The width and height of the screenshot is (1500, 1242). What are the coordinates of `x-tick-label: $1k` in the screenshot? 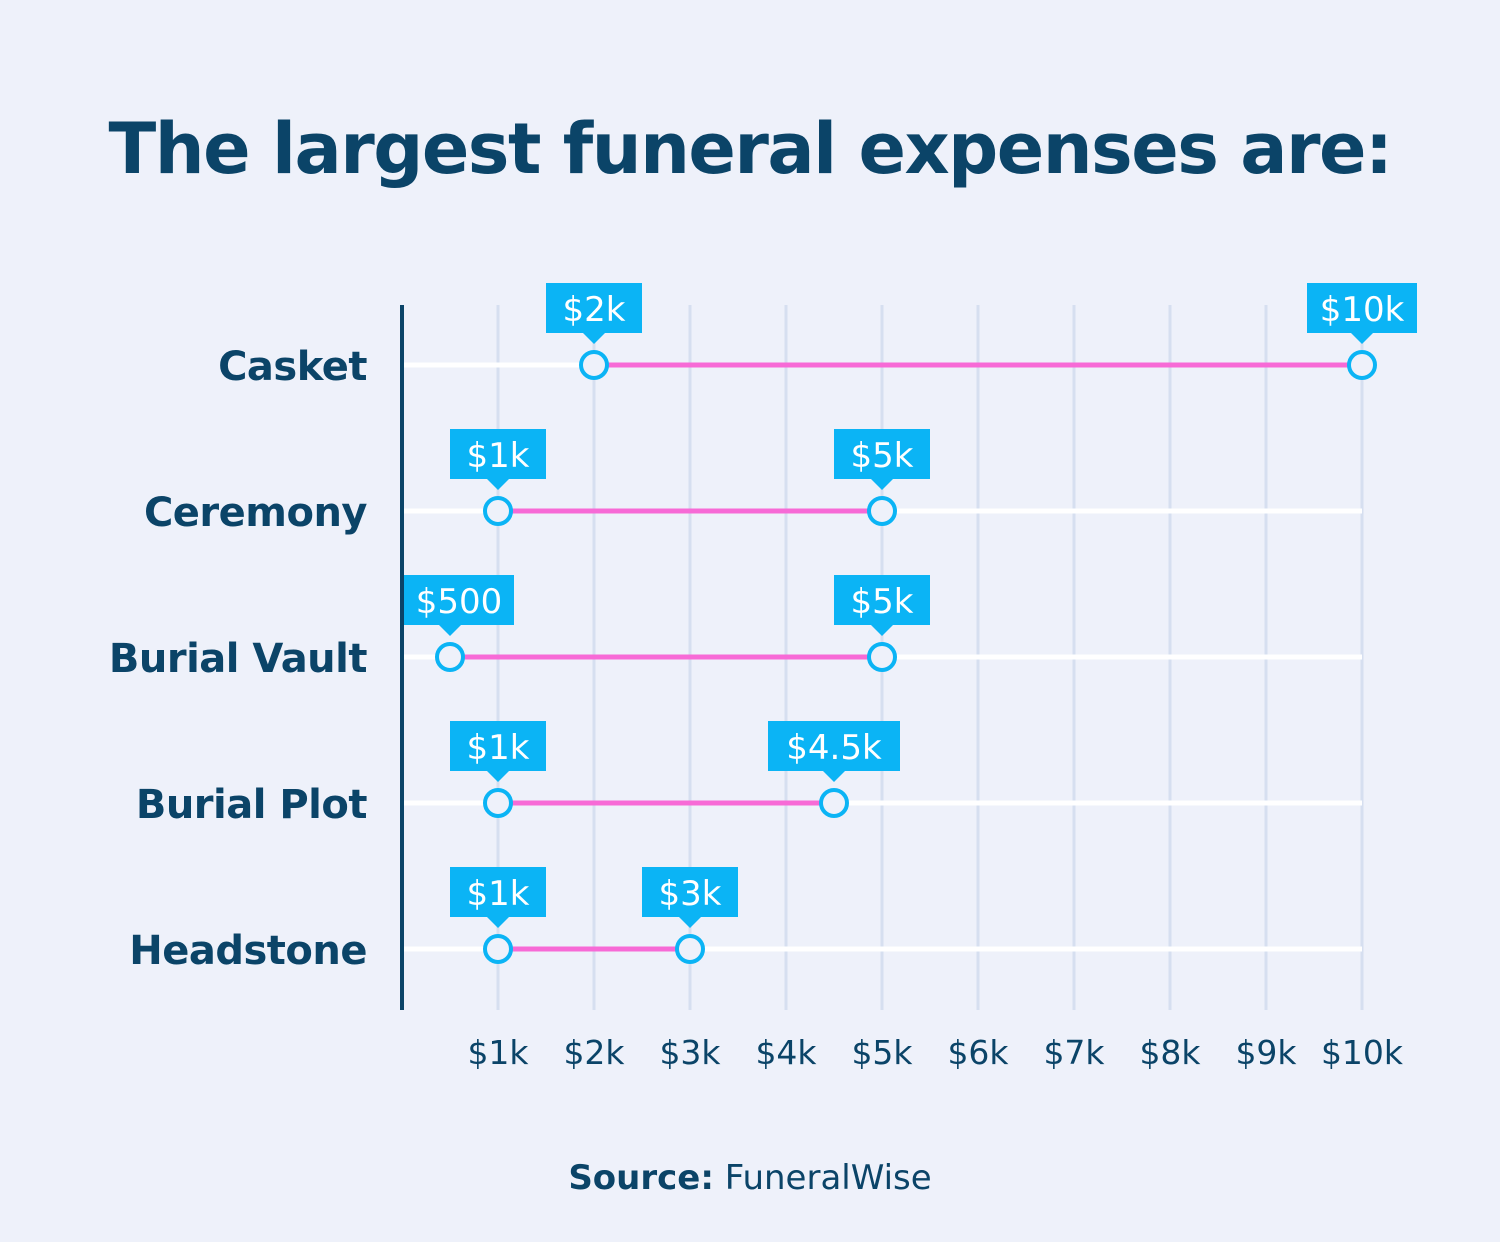 It's located at (498, 1052).